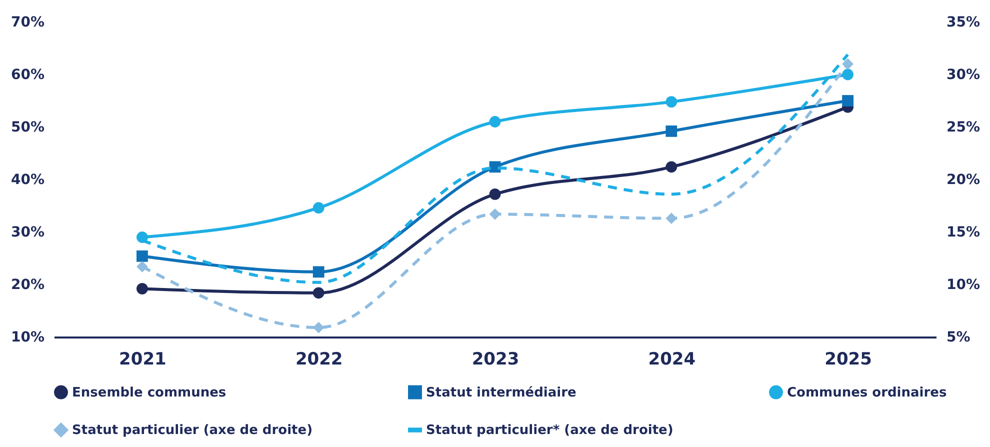  Describe the element at coordinates (149, 392) in the screenshot. I see `legend-label: Ensemble communes` at that location.